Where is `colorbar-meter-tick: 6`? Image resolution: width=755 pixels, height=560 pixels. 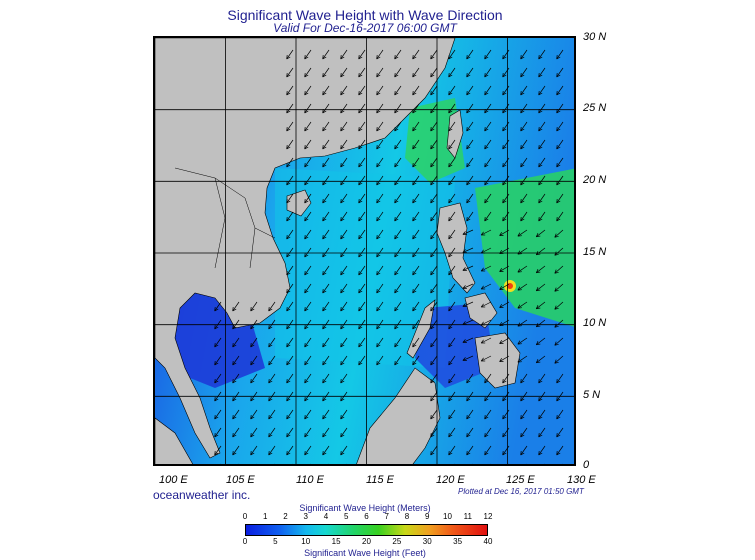 colorbar-meter-tick: 6 is located at coordinates (366, 516).